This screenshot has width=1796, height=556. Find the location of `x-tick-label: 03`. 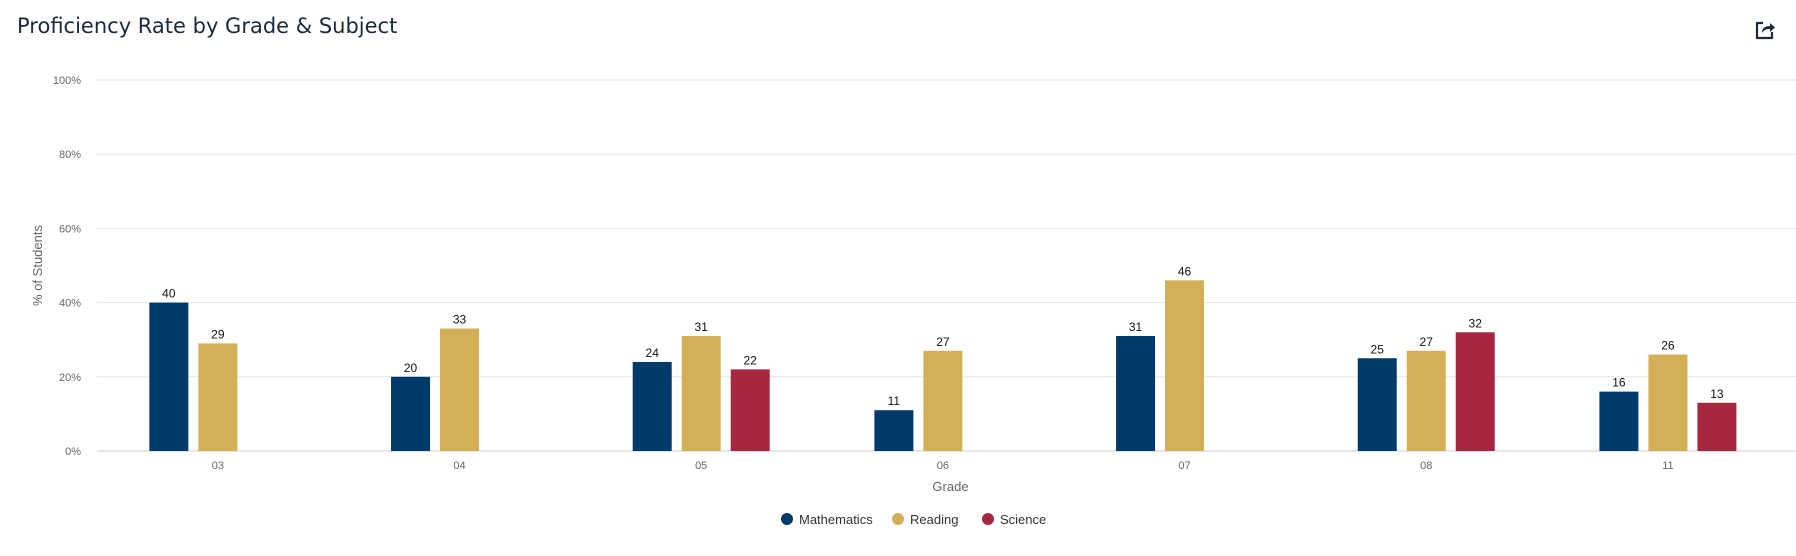

x-tick-label: 03 is located at coordinates (218, 466).